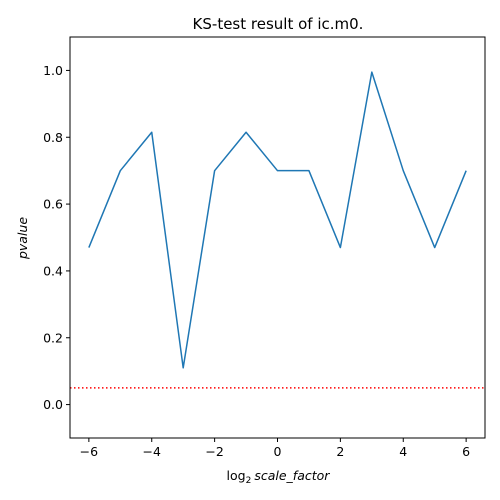 The image size is (500, 500). I want to click on y-tick-label: 0.8, so click(53, 137).